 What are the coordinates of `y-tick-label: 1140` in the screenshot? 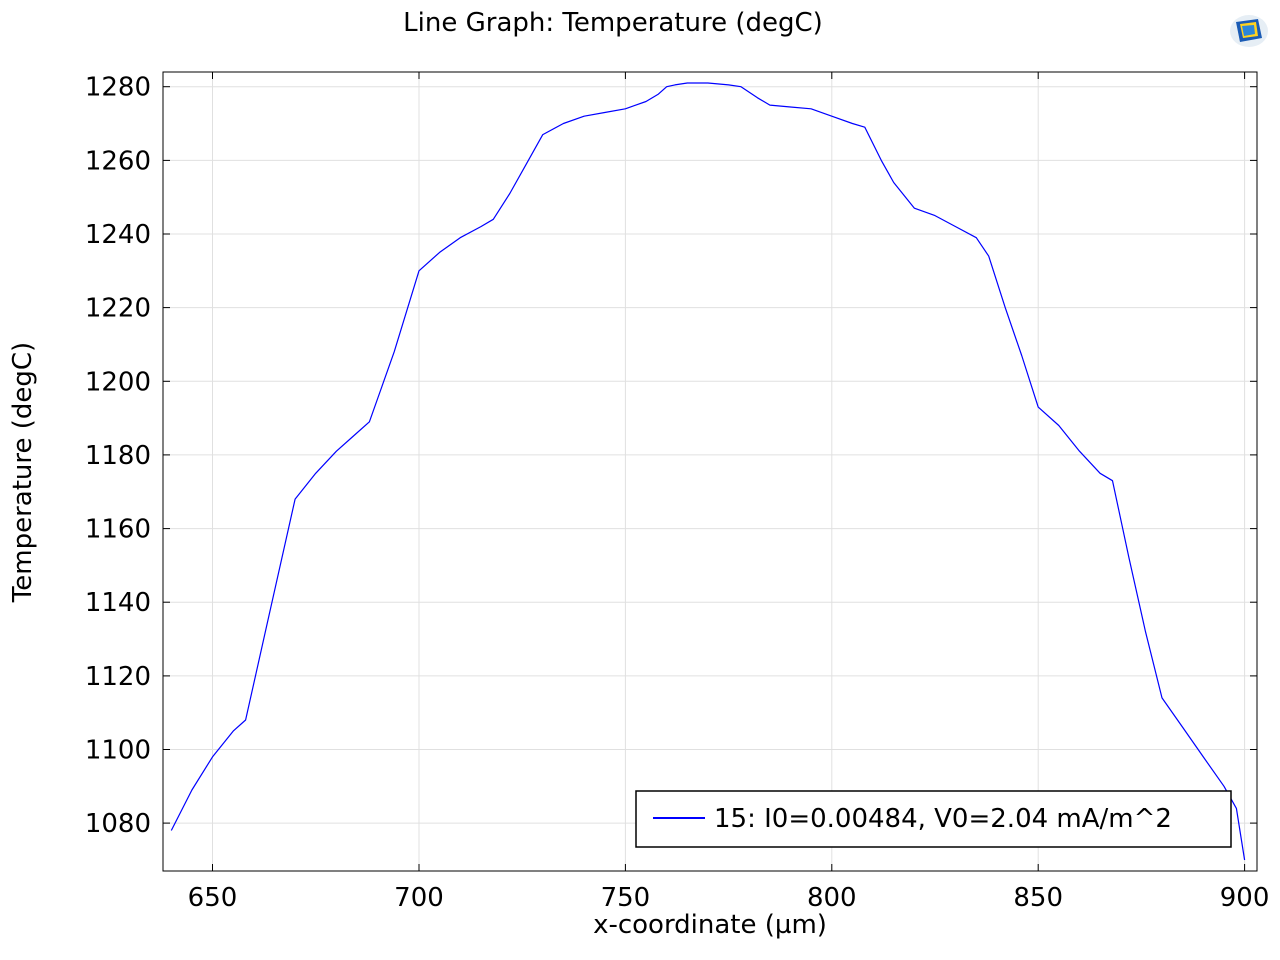 It's located at (118, 603).